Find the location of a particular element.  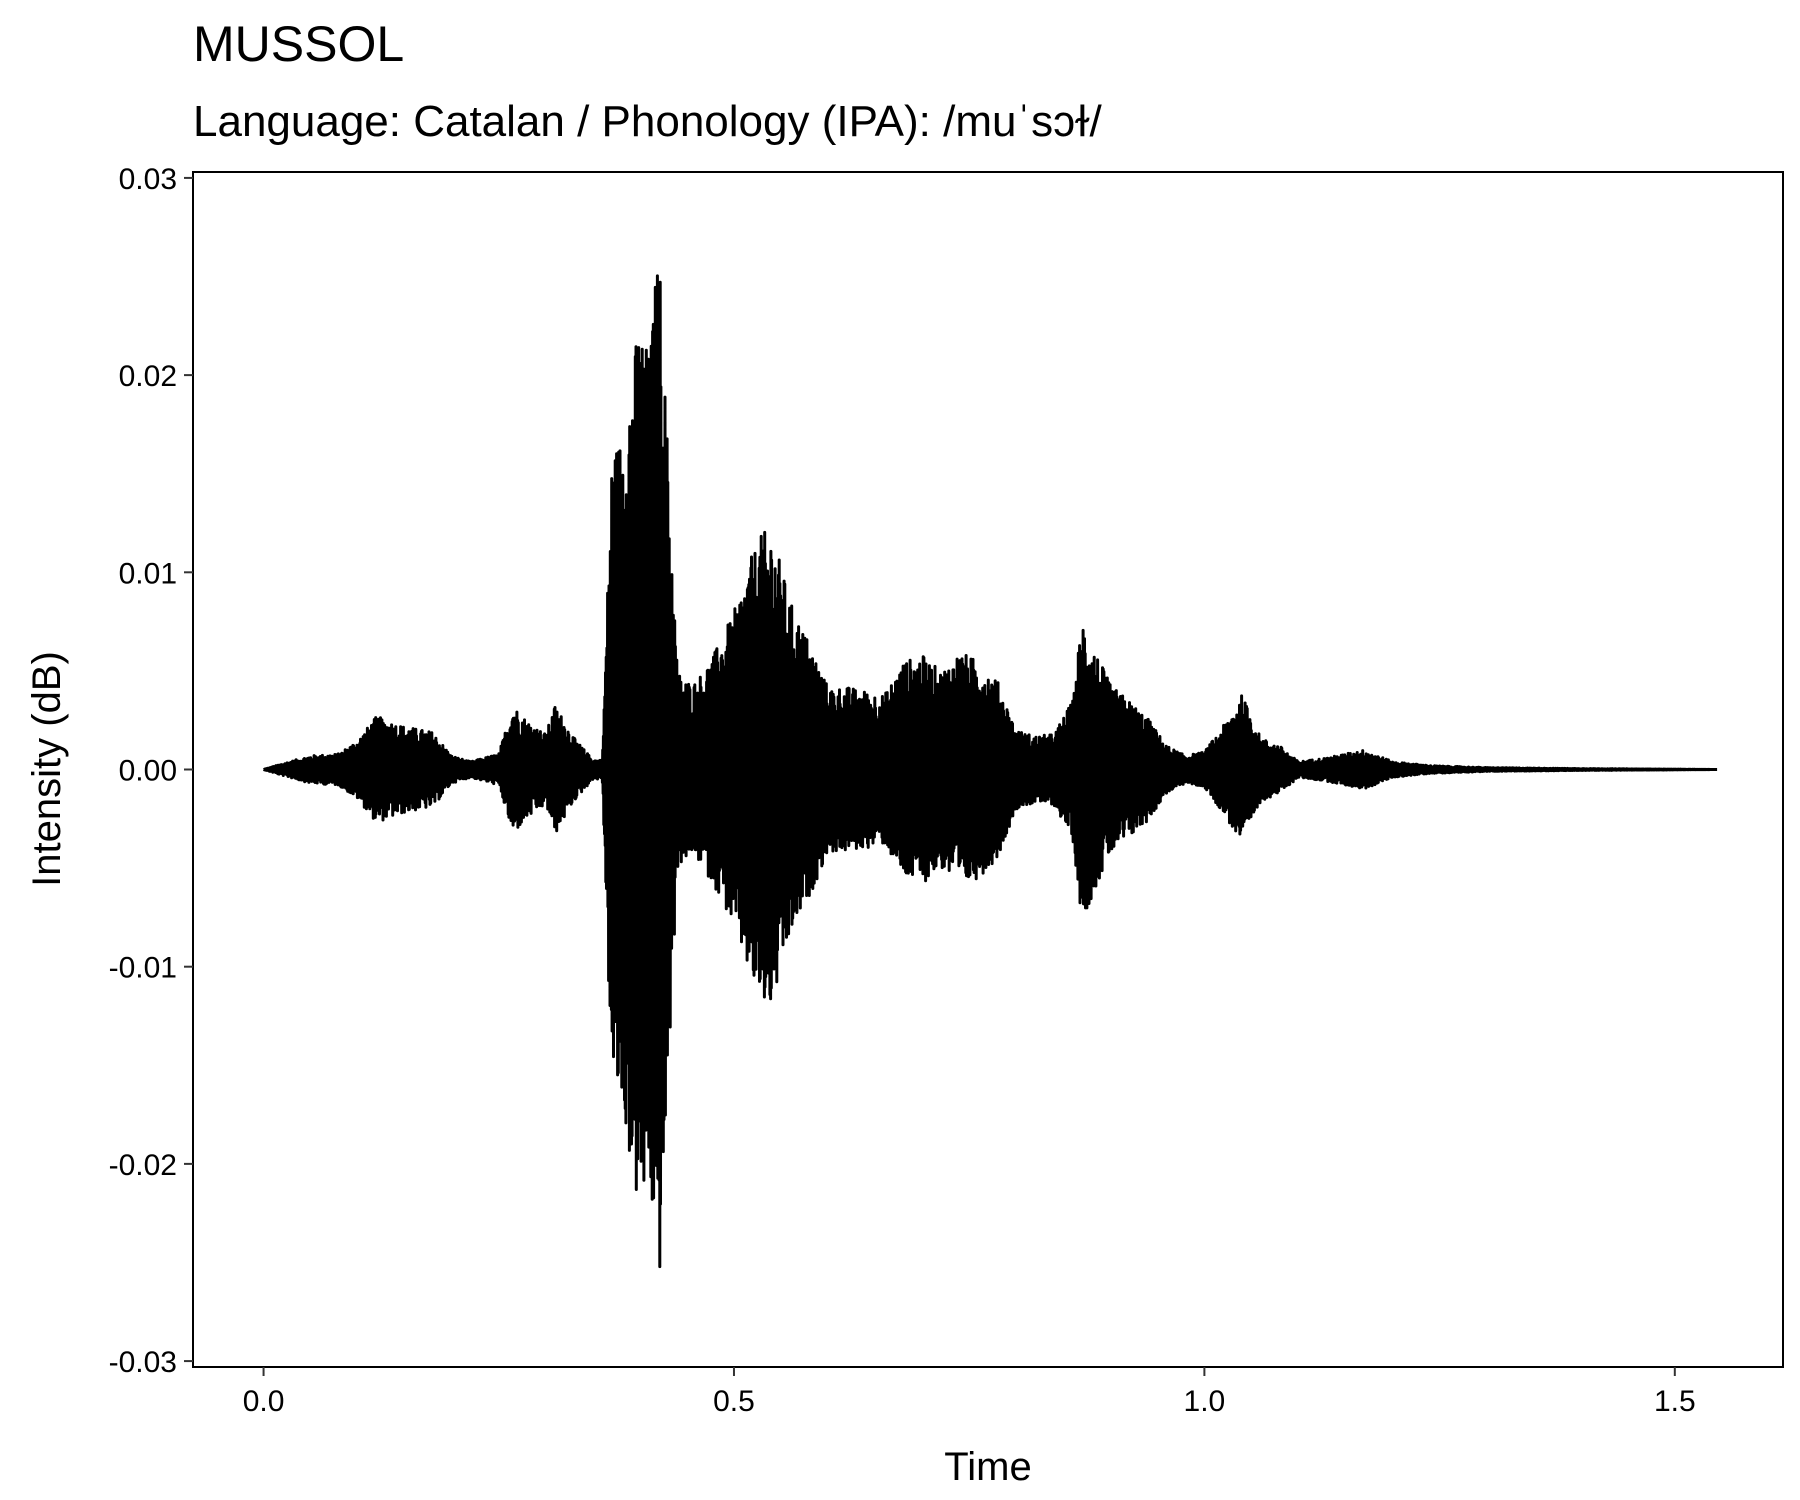

y-tick-label: 0.01 is located at coordinates (148, 573).